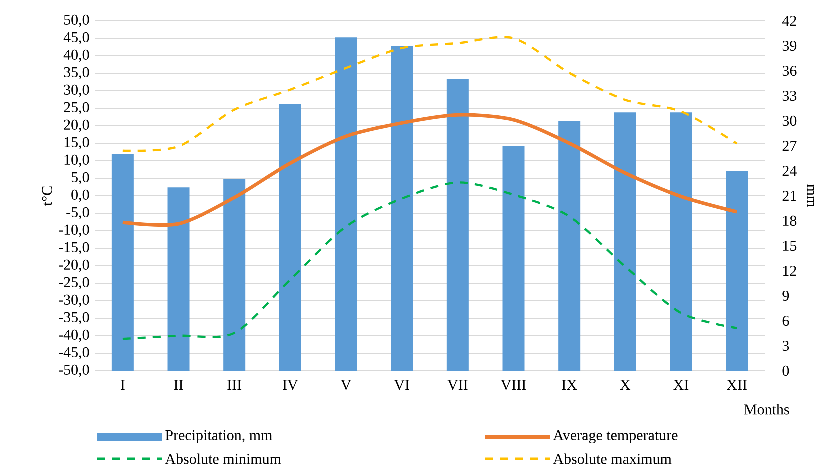  Describe the element at coordinates (767, 409) in the screenshot. I see `x-axis-title: Months` at that location.